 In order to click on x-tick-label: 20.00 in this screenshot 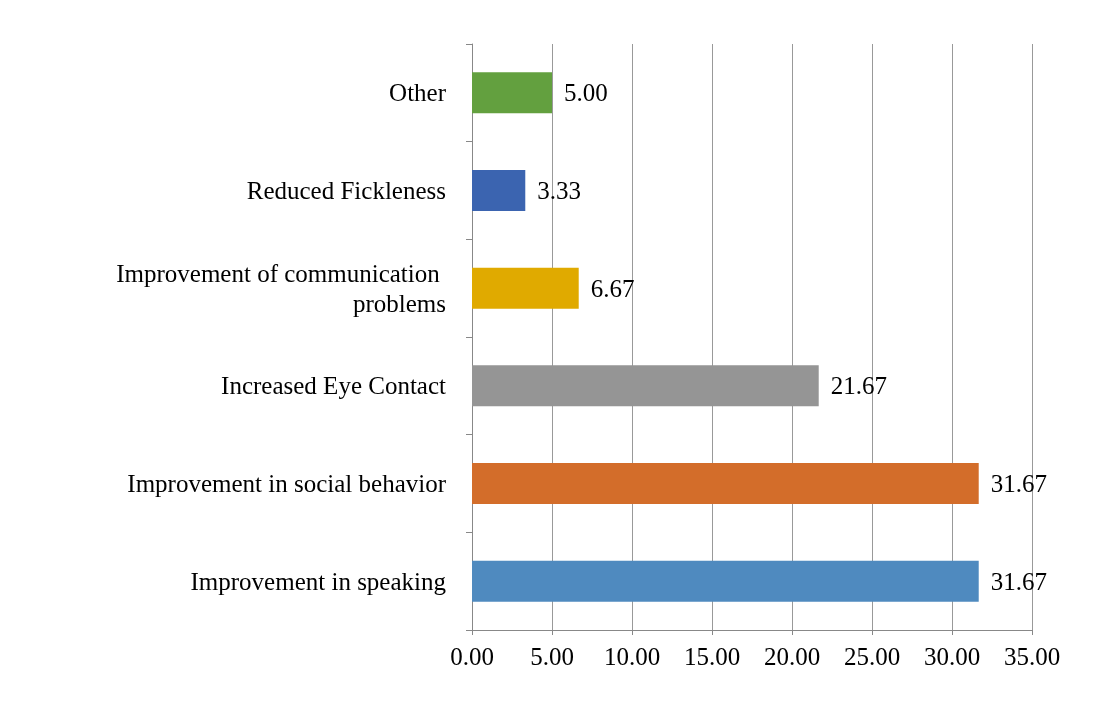, I will do `click(792, 656)`.